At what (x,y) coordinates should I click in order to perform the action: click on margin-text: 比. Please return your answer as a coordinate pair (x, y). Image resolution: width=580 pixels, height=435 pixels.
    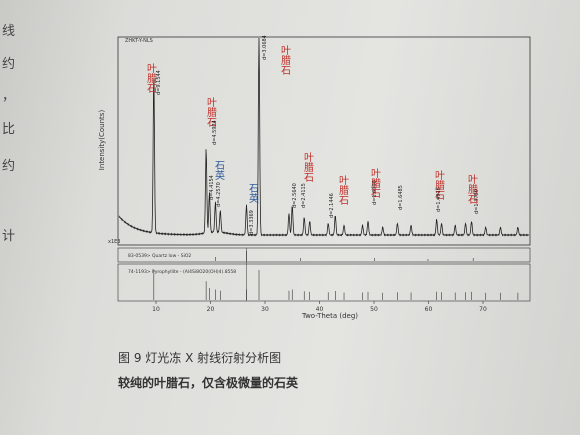
    Looking at the image, I should click on (8, 129).